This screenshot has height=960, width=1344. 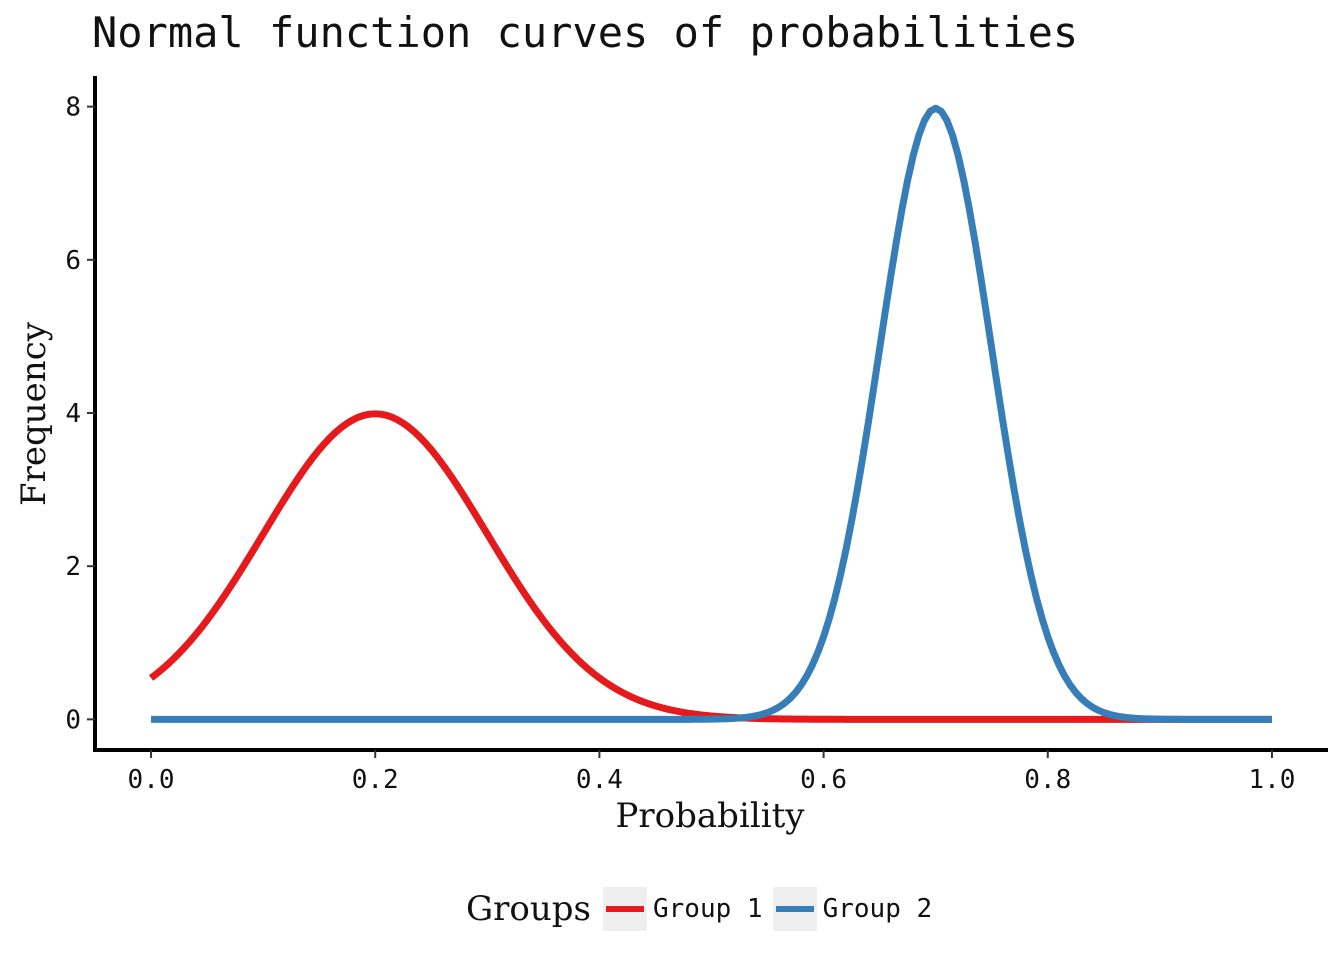 What do you see at coordinates (599, 780) in the screenshot?
I see `x-tick-label: 0.4` at bounding box center [599, 780].